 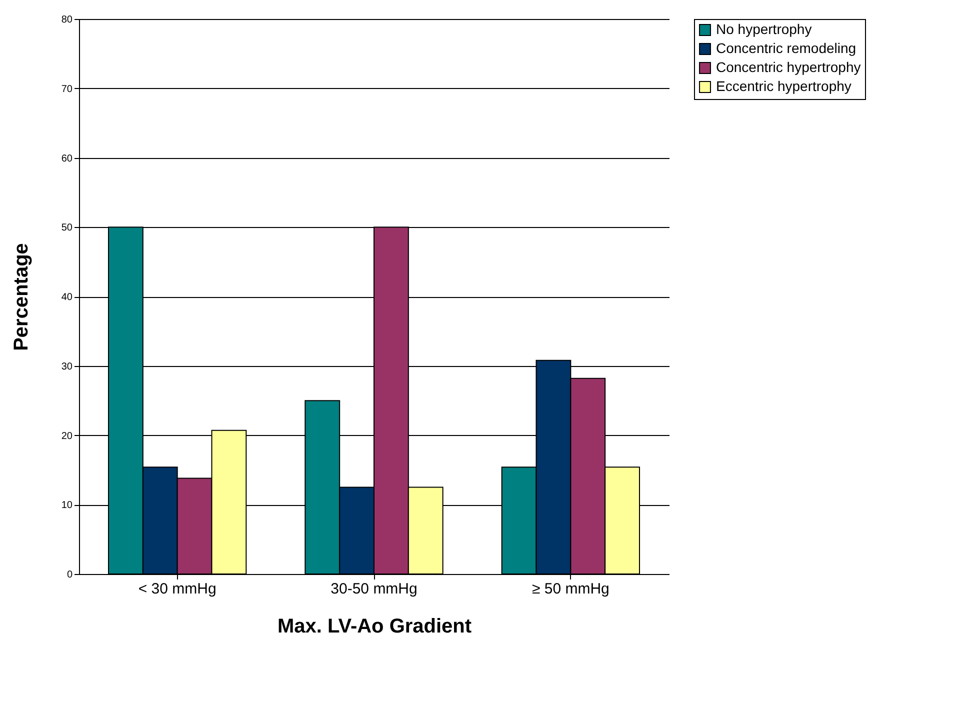 What do you see at coordinates (21, 297) in the screenshot?
I see `y-axis-title: Percentage` at bounding box center [21, 297].